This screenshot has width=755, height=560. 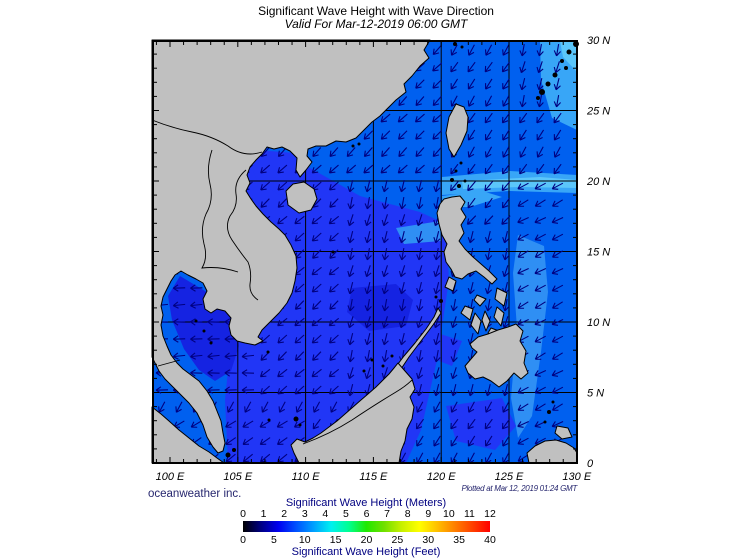 What do you see at coordinates (336, 540) in the screenshot?
I see `legend-feet-tick: 15` at bounding box center [336, 540].